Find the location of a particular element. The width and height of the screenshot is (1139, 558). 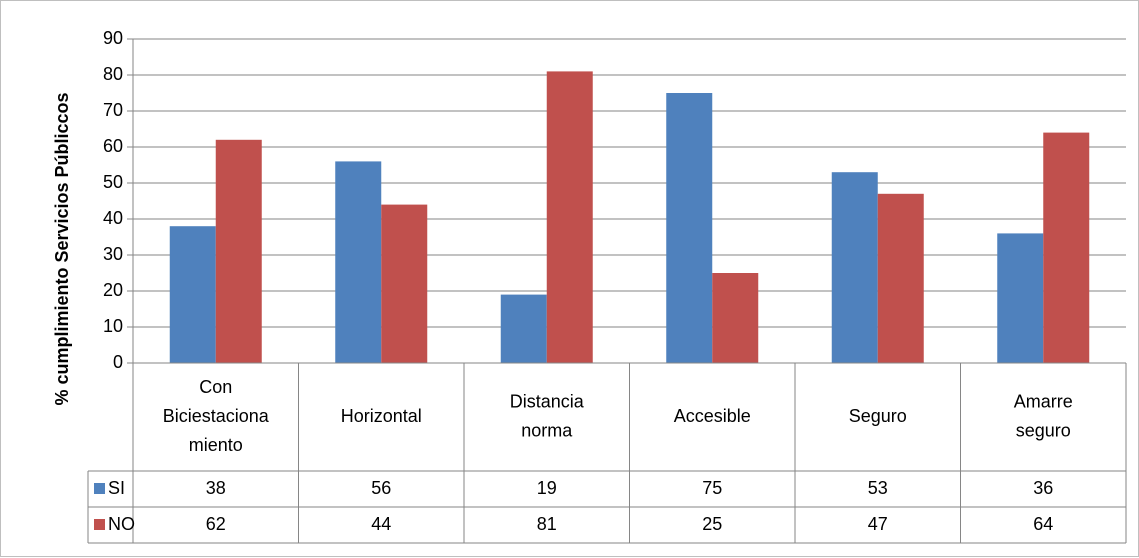

category-label: Con is located at coordinates (215, 387).